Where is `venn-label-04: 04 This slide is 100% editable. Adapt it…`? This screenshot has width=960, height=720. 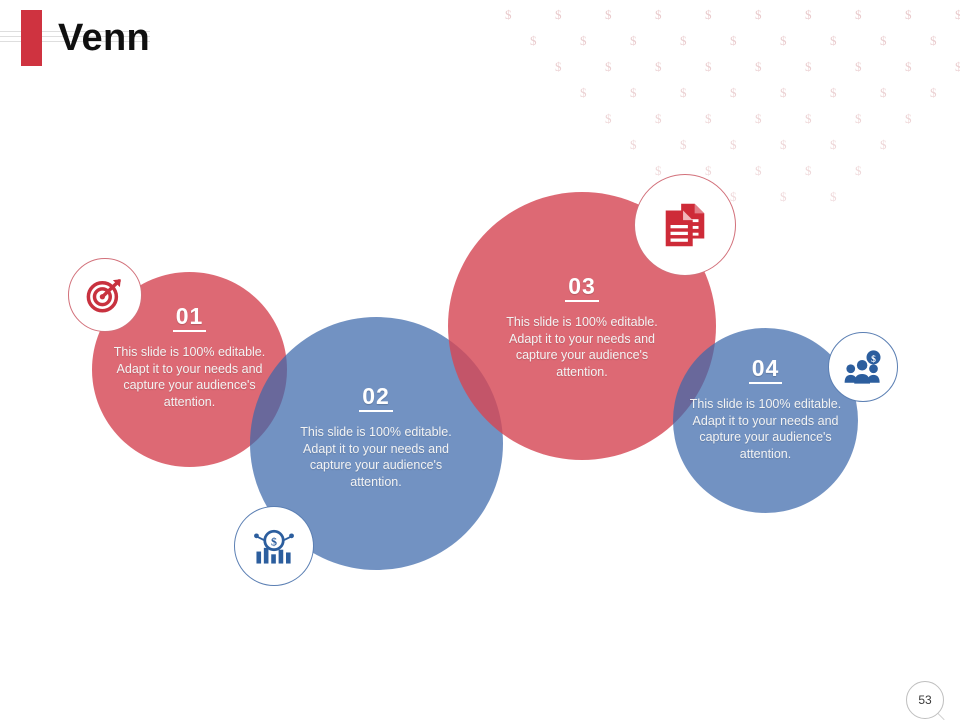 venn-label-04: 04 This slide is 100% editable. Adapt it… is located at coordinates (765, 408).